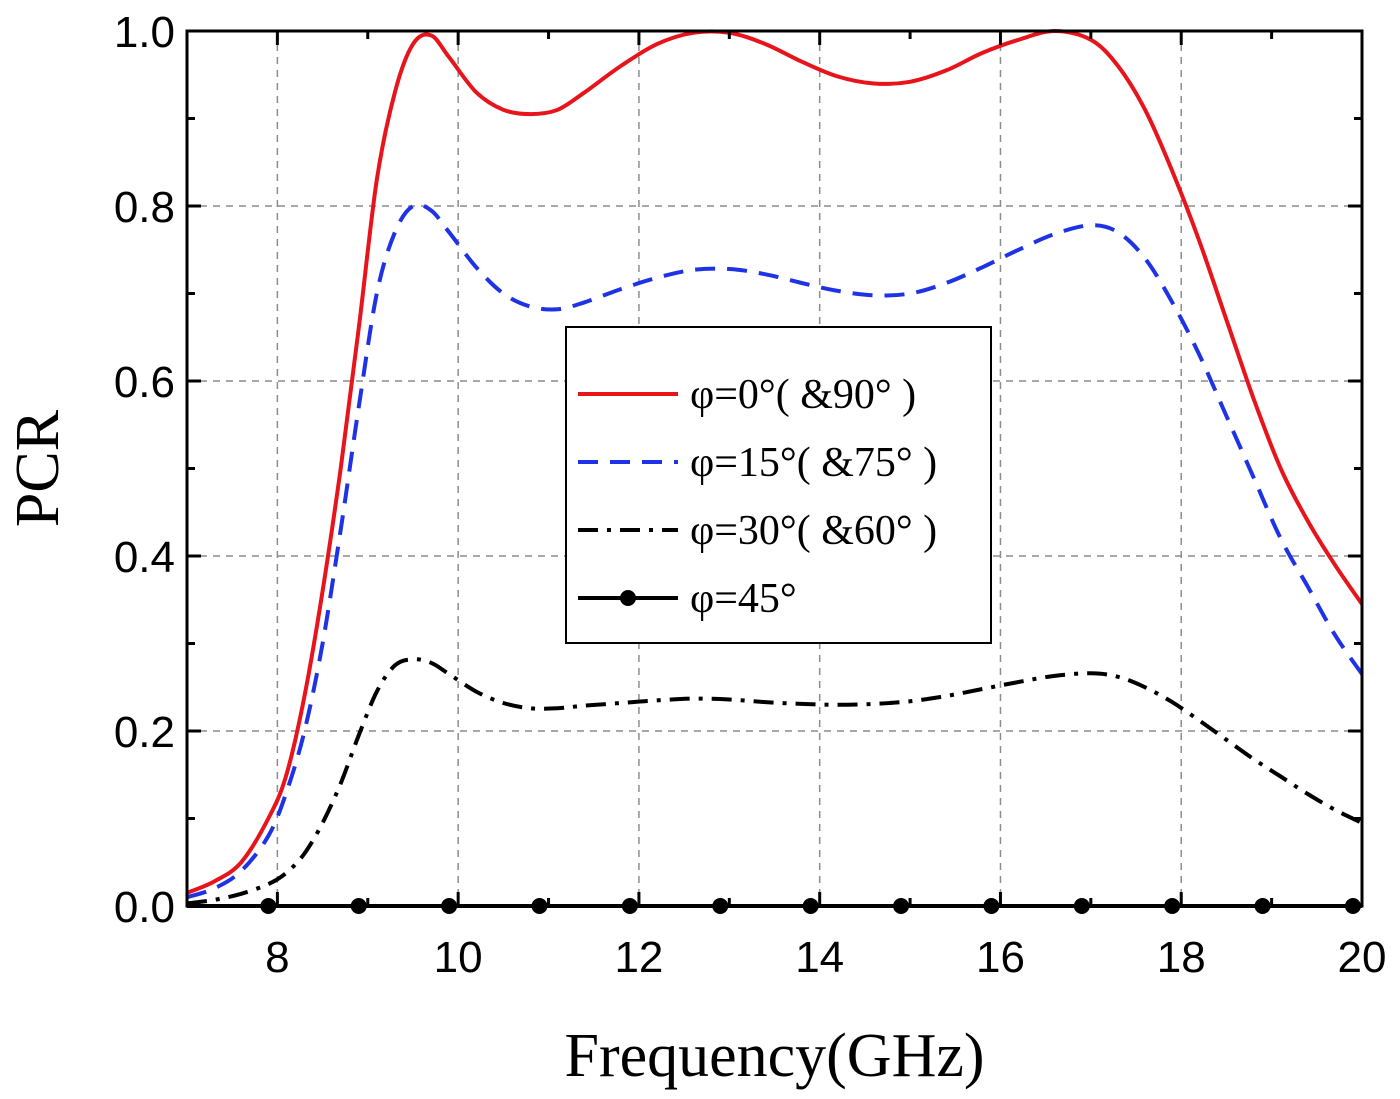 Image resolution: width=1400 pixels, height=1099 pixels. Describe the element at coordinates (743, 599) in the screenshot. I see `legend-label: φ=45°` at that location.